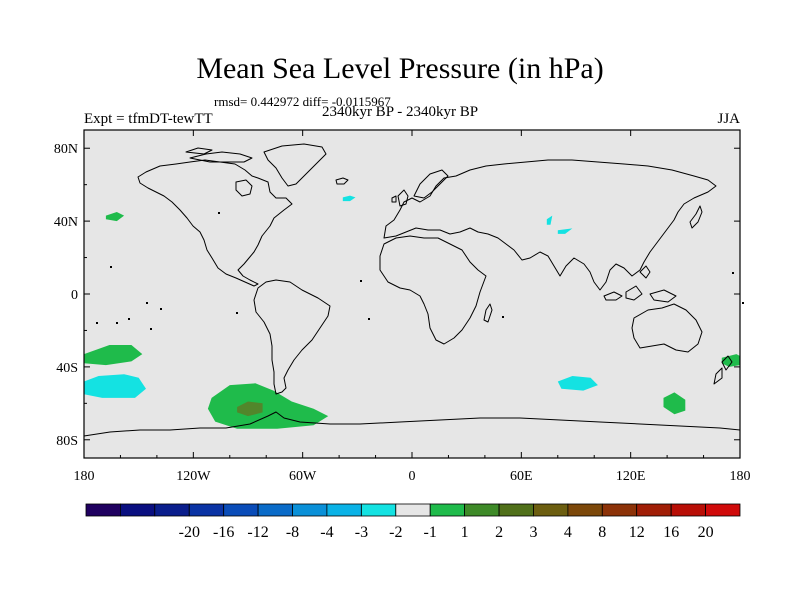 The height and width of the screenshot is (600, 800). I want to click on coastline-british-isles, so click(400, 198).